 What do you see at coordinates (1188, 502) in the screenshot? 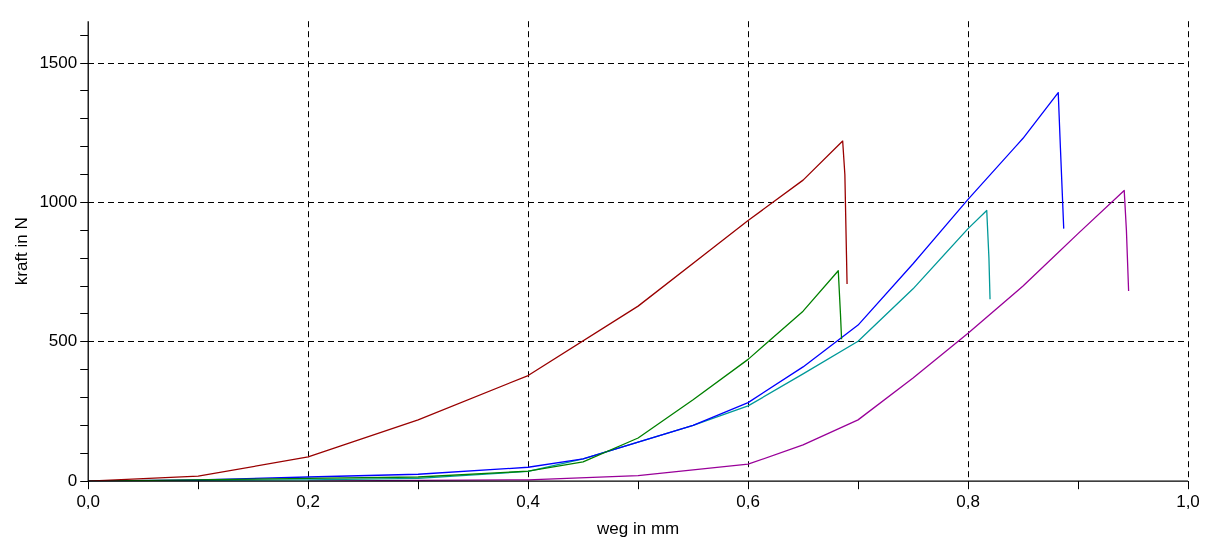
I see `x-tick-label: 1,0` at bounding box center [1188, 502].